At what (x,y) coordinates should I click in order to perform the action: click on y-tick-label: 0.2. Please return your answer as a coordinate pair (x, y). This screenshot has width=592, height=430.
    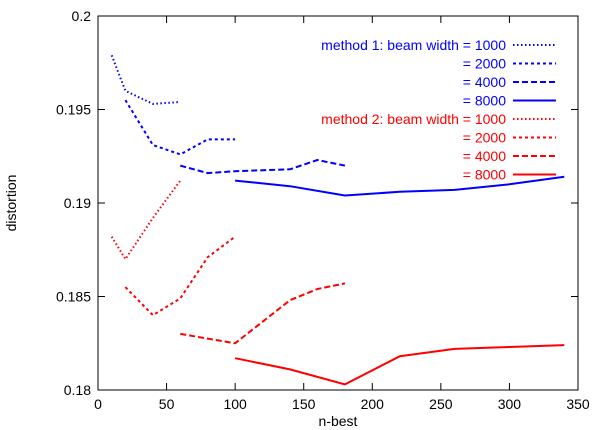
    Looking at the image, I should click on (82, 16).